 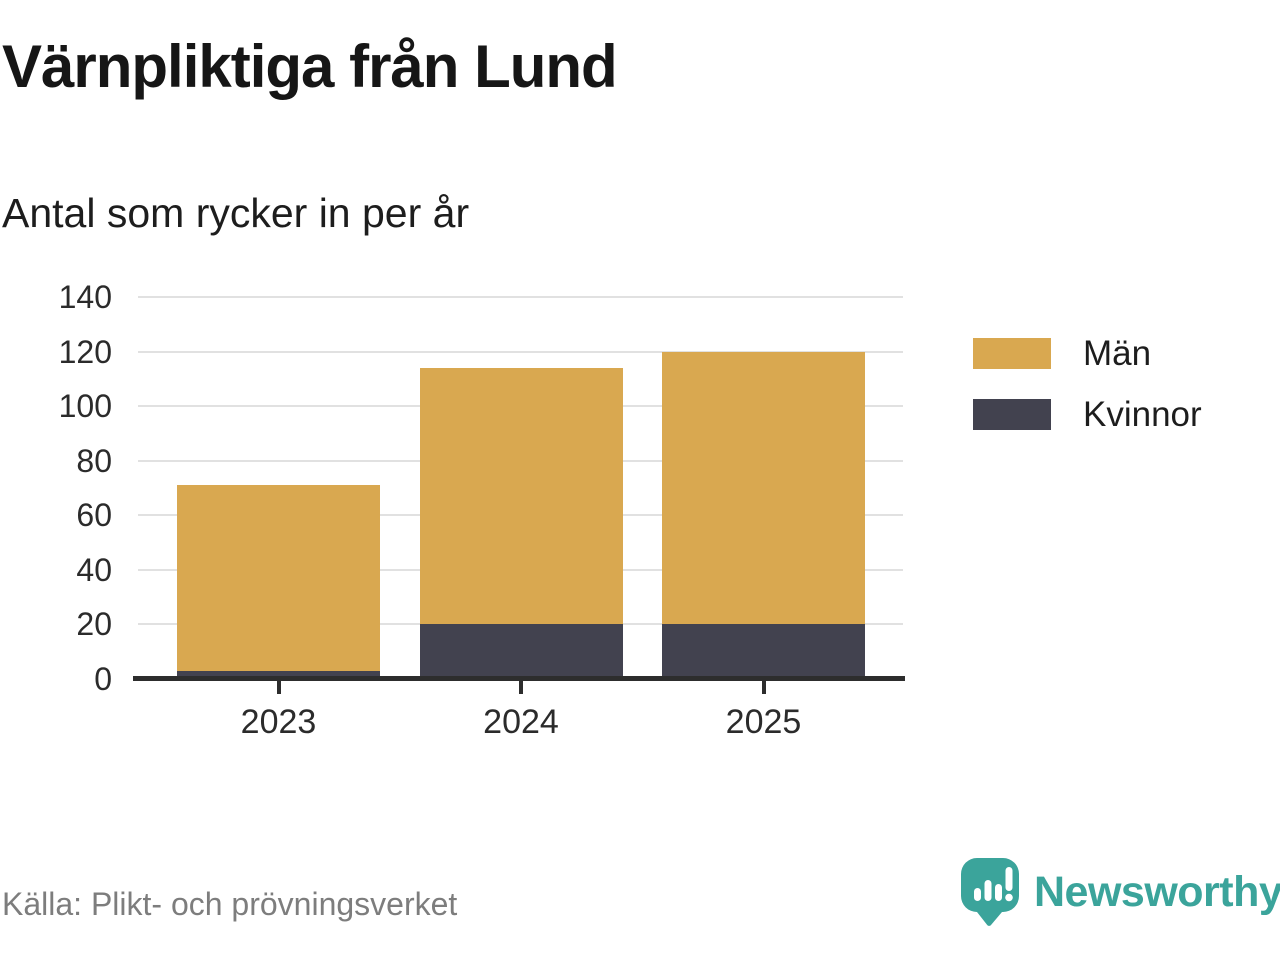 What do you see at coordinates (990, 892) in the screenshot?
I see `bar-chart-speech-bubble-icon` at bounding box center [990, 892].